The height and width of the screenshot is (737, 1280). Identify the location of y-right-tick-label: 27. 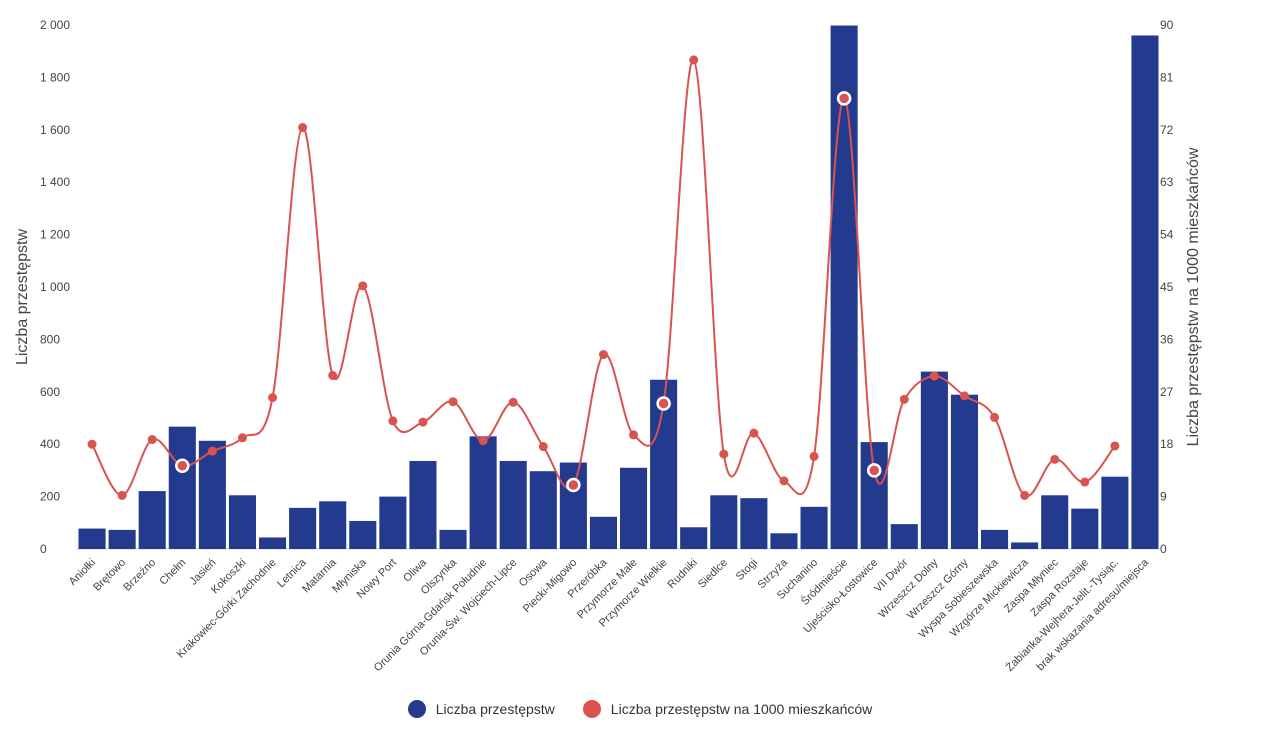
(1167, 392).